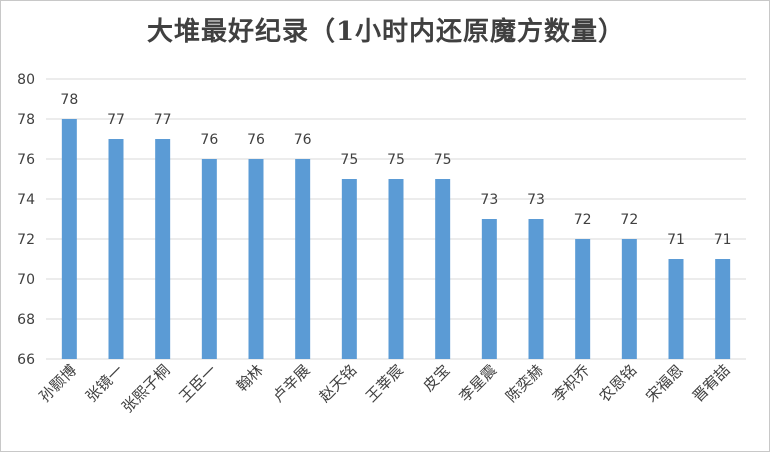 The height and width of the screenshot is (453, 770). Describe the element at coordinates (26, 160) in the screenshot. I see `y-tick-label: 76` at that location.